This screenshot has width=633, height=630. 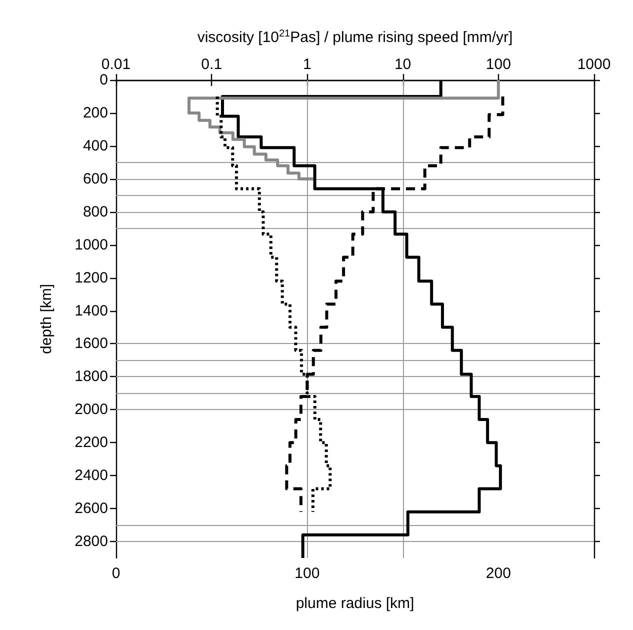 I want to click on y-axis-title: depth [km], so click(x=46, y=319).